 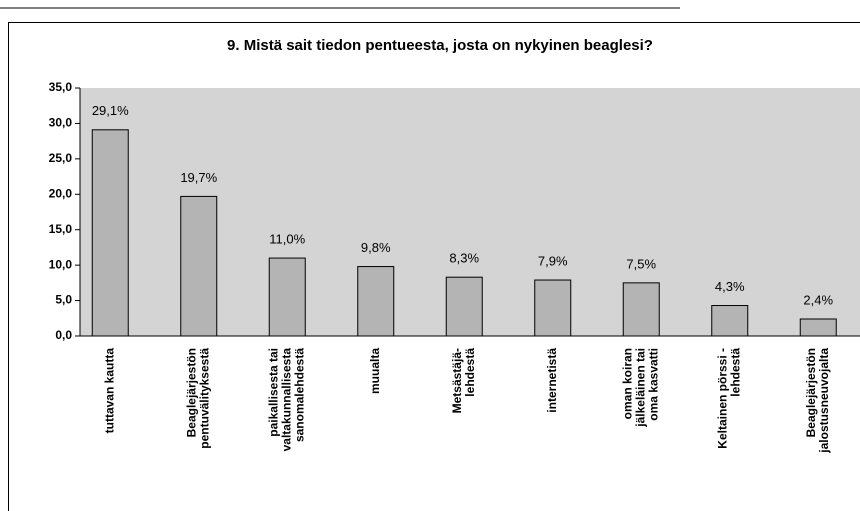 I want to click on x-tick-label: valtakunnallisesta, so click(x=286, y=400).